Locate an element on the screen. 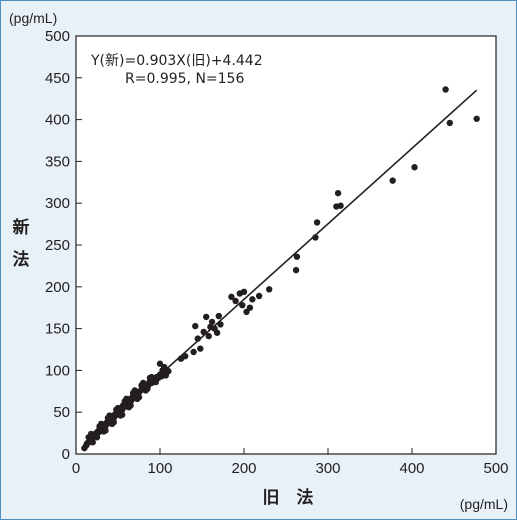  y-tick-label: 200 is located at coordinates (57, 287).